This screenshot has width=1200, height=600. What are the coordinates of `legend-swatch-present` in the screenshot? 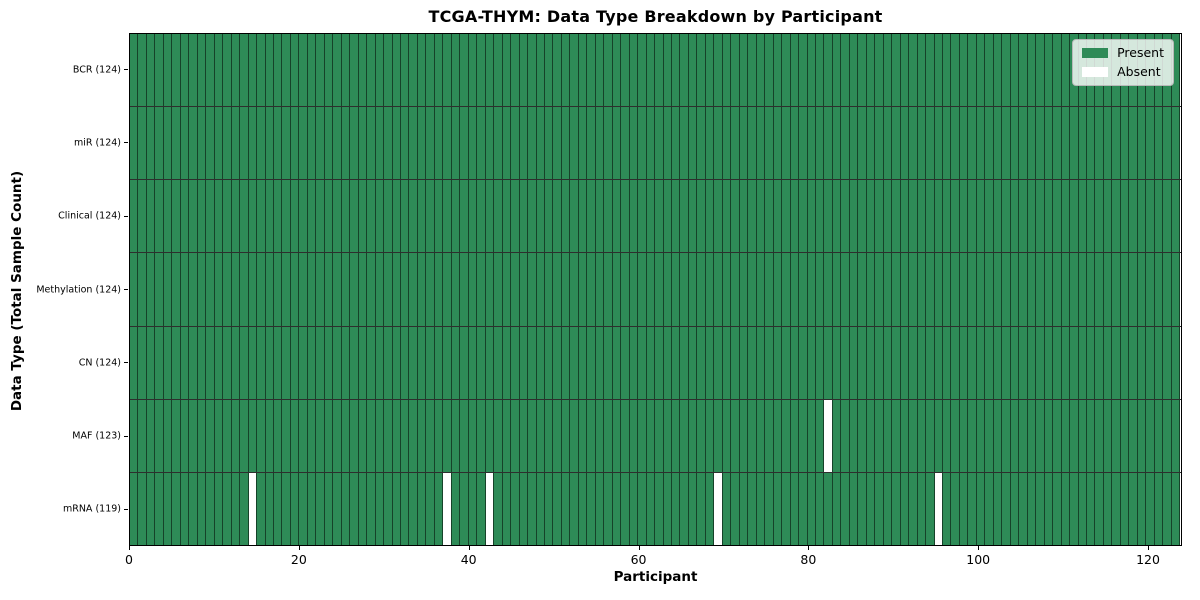 It's located at (1095, 52).